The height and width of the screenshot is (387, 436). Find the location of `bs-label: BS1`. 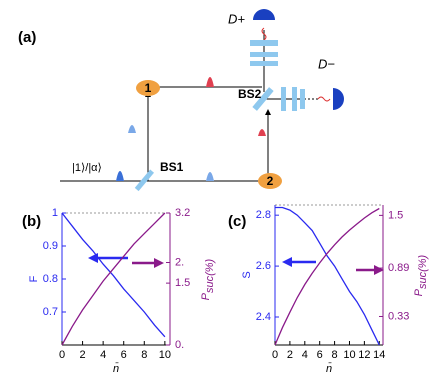

bs-label: BS1 is located at coordinates (172, 167).